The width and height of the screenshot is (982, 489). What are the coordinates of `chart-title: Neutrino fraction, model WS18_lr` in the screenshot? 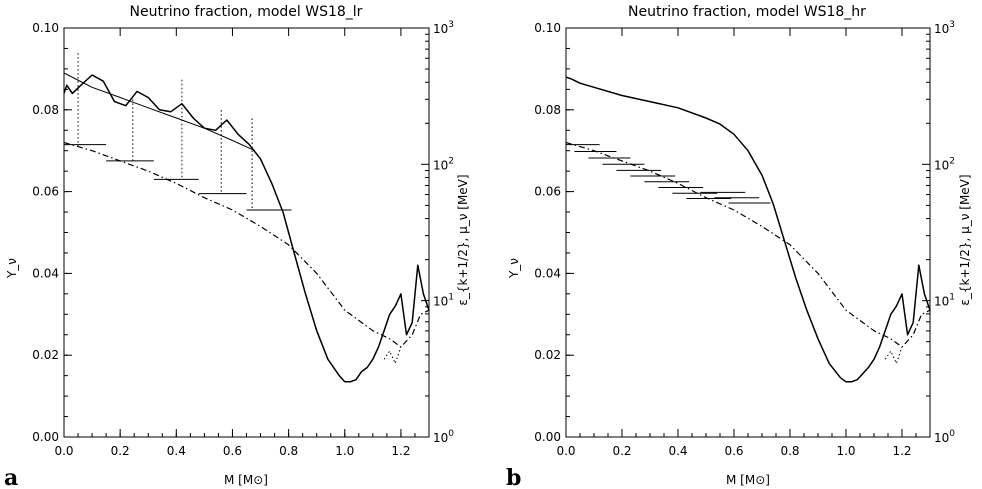 It's located at (246, 12).